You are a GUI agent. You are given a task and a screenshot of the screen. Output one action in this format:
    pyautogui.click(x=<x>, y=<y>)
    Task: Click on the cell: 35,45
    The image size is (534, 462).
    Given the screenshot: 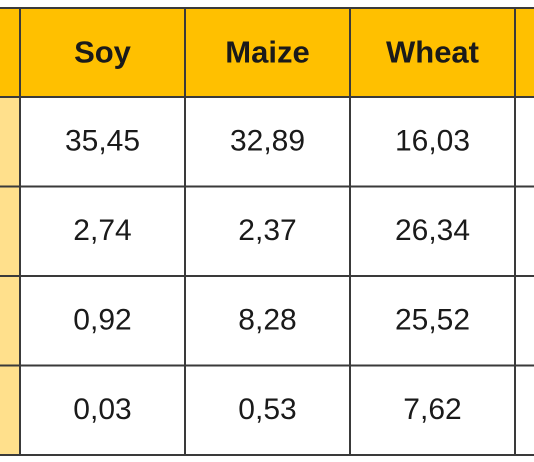 What is the action you would take?
    pyautogui.click(x=102, y=141)
    